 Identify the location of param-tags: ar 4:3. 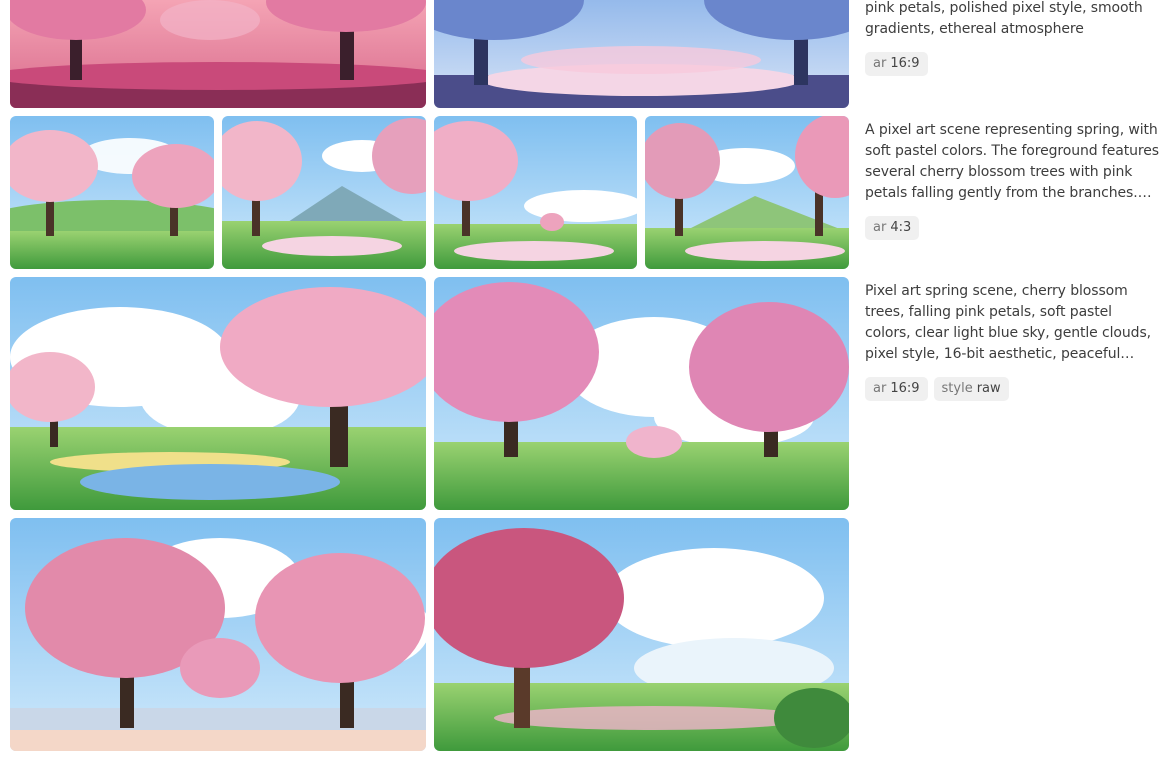
(892, 228).